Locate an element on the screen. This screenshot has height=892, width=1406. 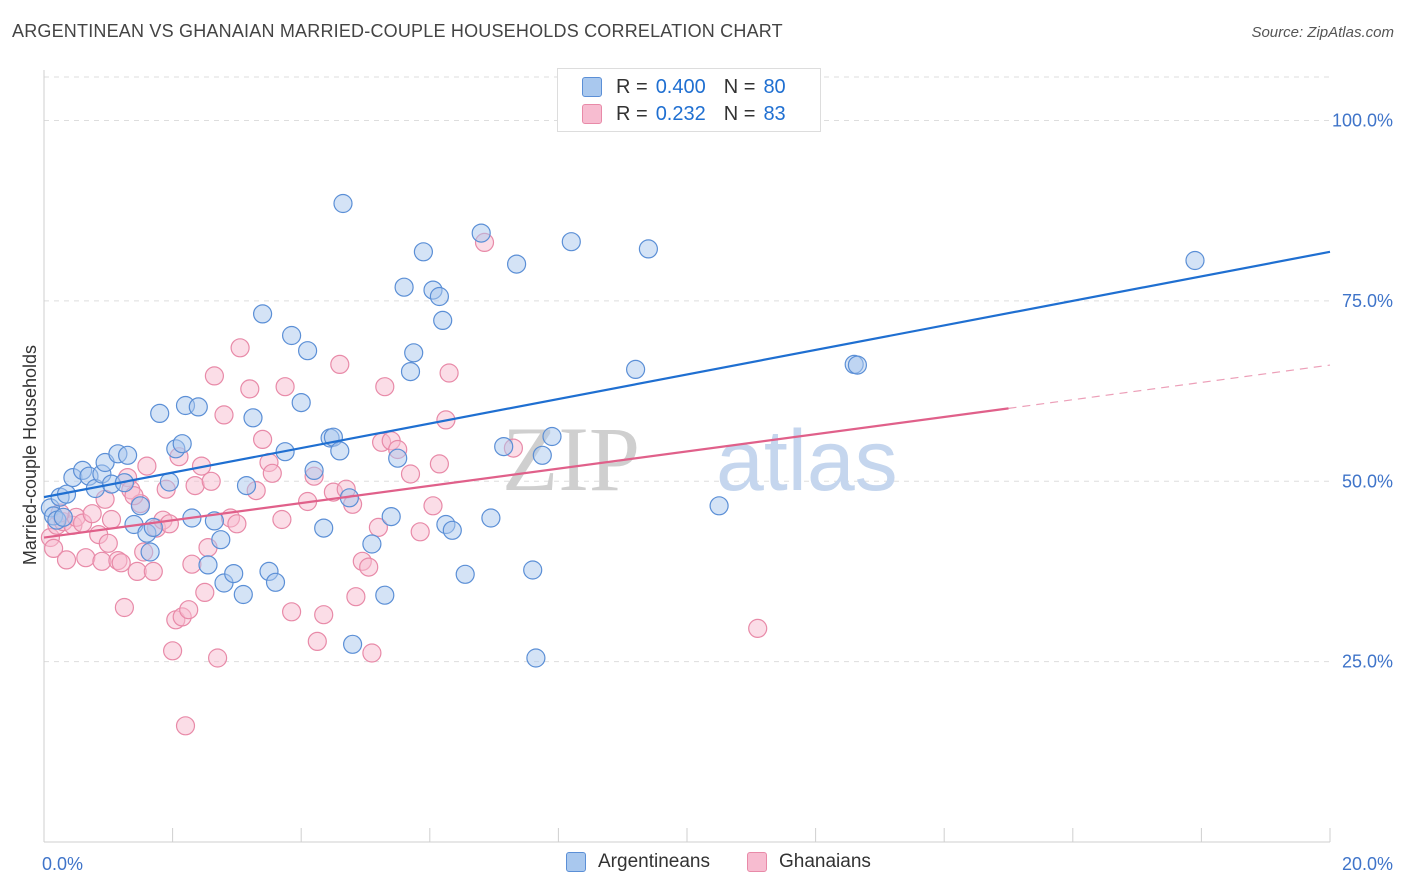
legend-r-value: 0.400 is located at coordinates (680, 86).